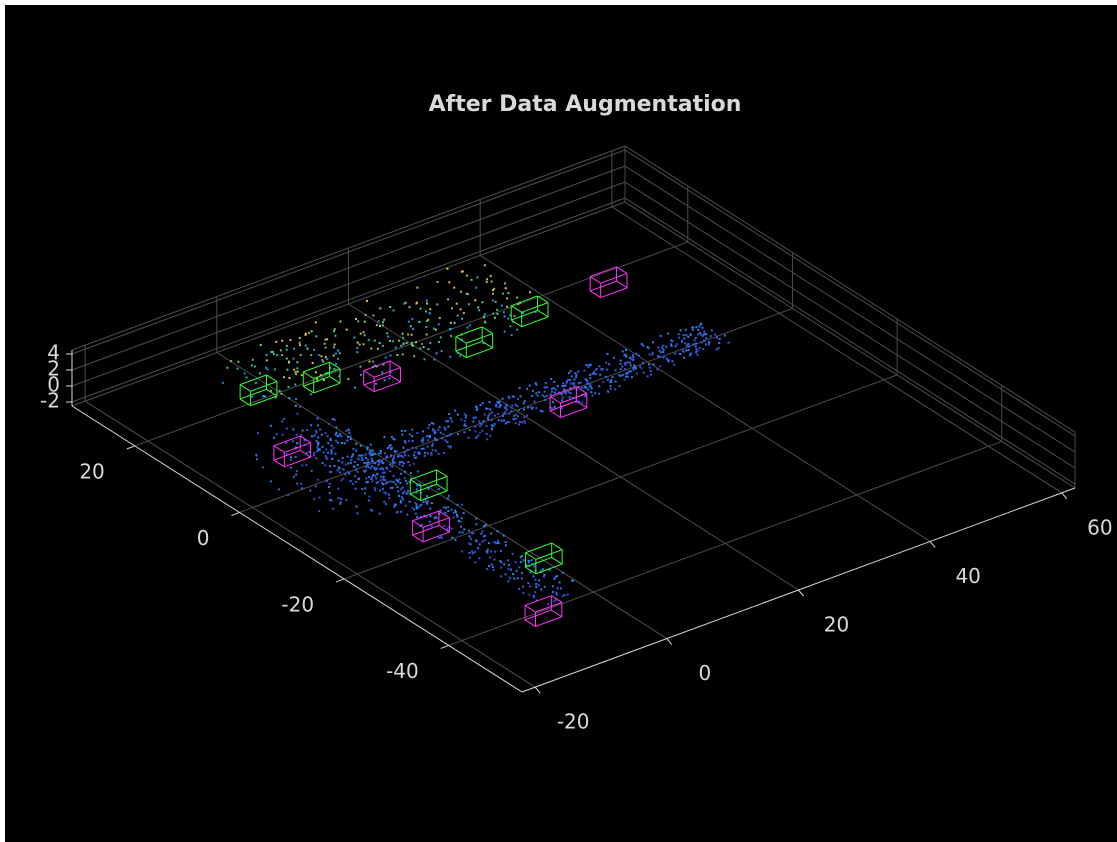 Image resolution: width=1117 pixels, height=842 pixels. I want to click on x-tick, so click(801, 593).